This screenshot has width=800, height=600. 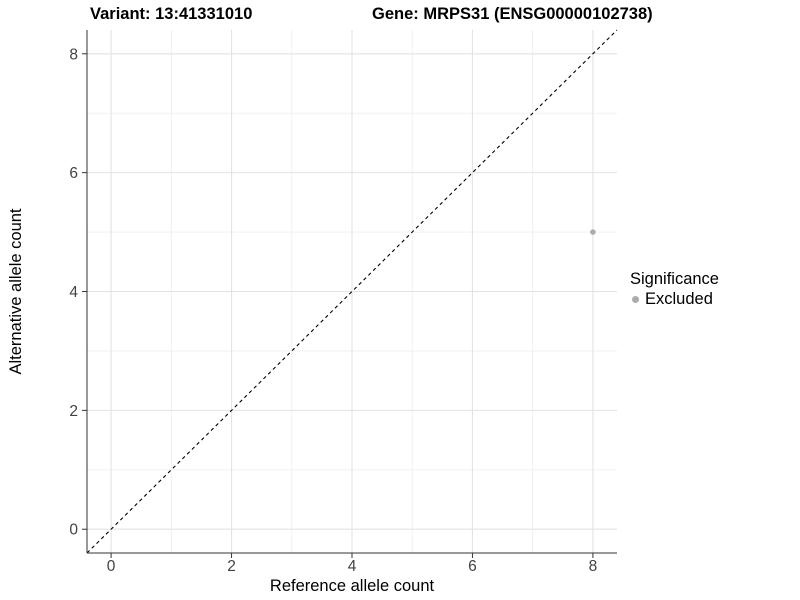 What do you see at coordinates (679, 299) in the screenshot?
I see `legend-item-label: Excluded` at bounding box center [679, 299].